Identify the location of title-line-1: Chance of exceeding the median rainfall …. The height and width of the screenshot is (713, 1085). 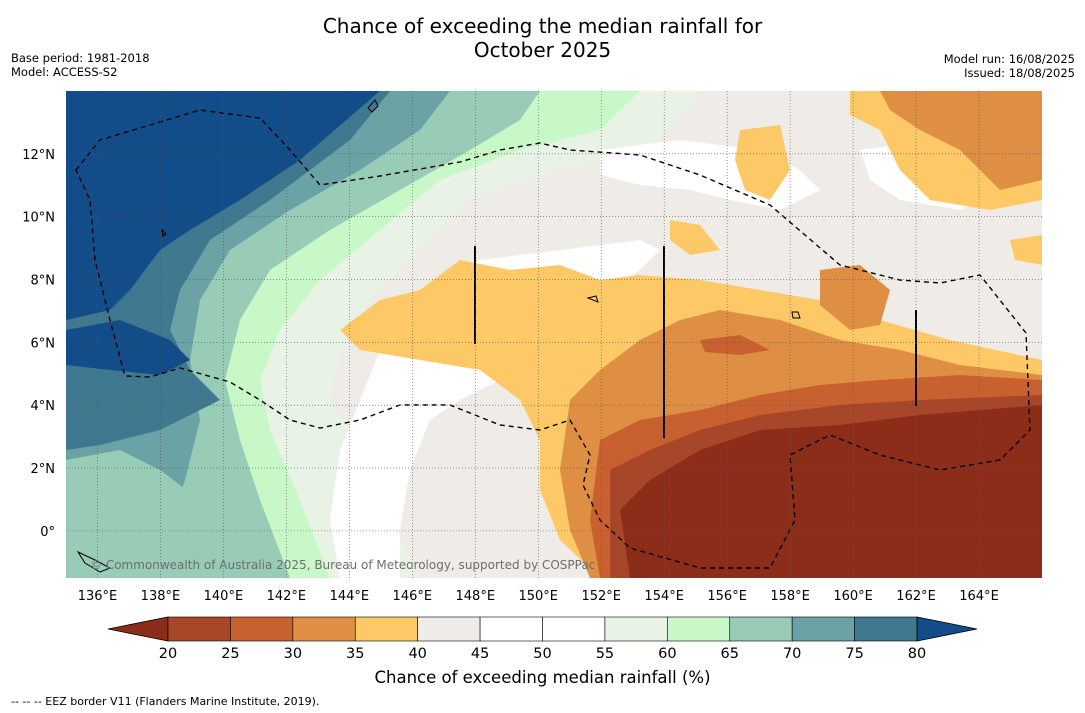
(542, 26).